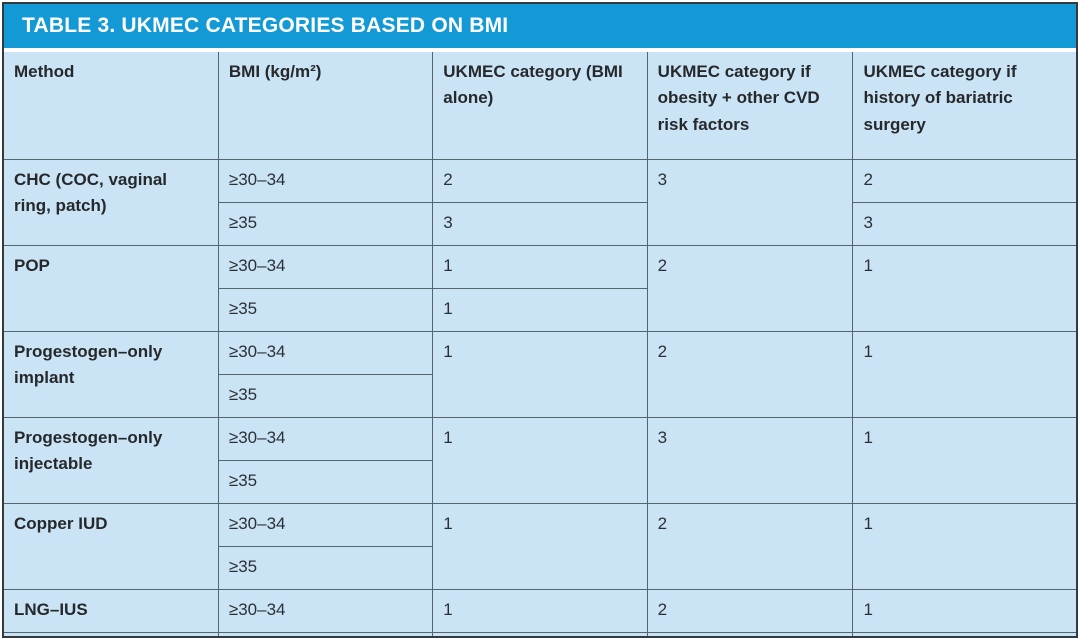  Describe the element at coordinates (111, 546) in the screenshot. I see `cell-method-copper-iud: Copper IUD` at that location.